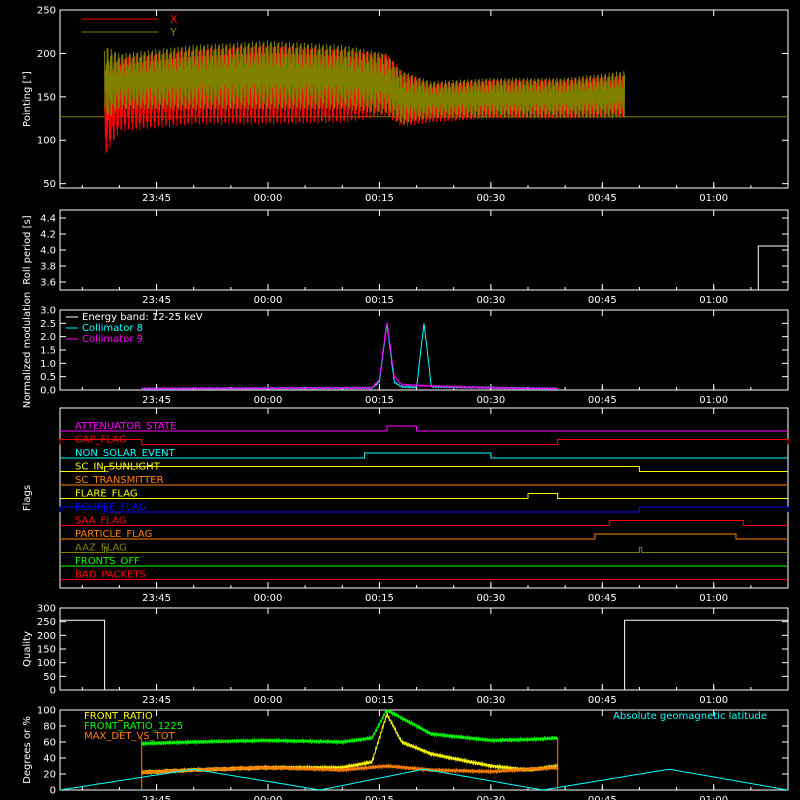  What do you see at coordinates (48, 311) in the screenshot?
I see `y-tick-label: 3.0` at bounding box center [48, 311].